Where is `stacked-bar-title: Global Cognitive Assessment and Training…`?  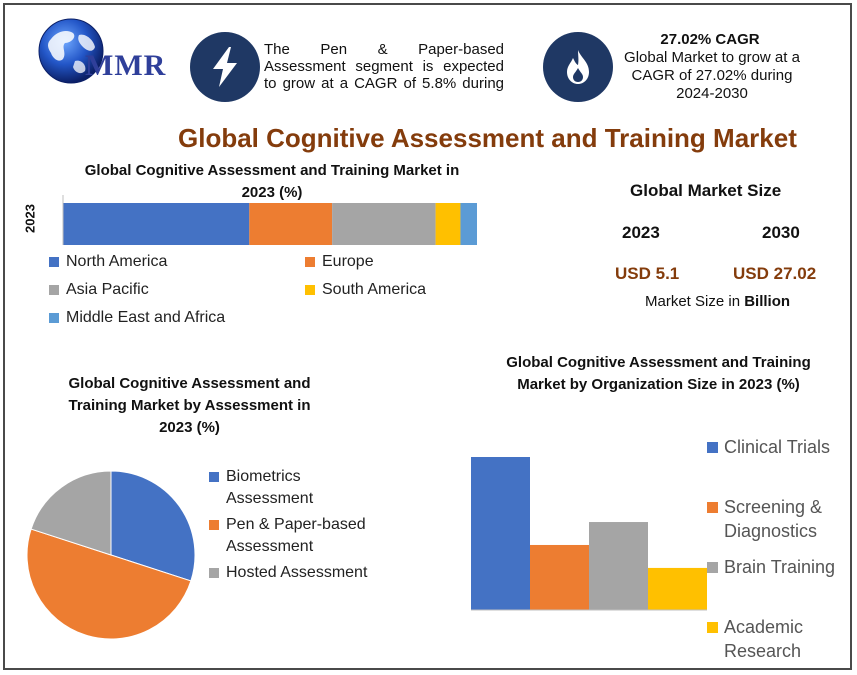
stacked-bar-title: Global Cognitive Assessment and Training… is located at coordinates (272, 181).